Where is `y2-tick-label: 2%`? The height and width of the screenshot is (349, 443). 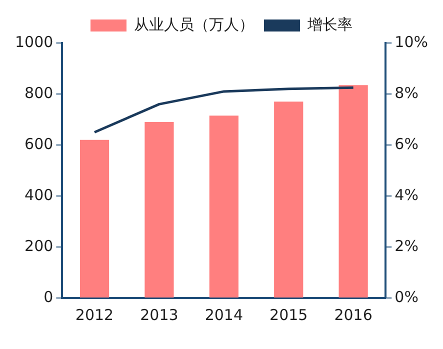
y2-tick-label: 2% is located at coordinates (406, 245).